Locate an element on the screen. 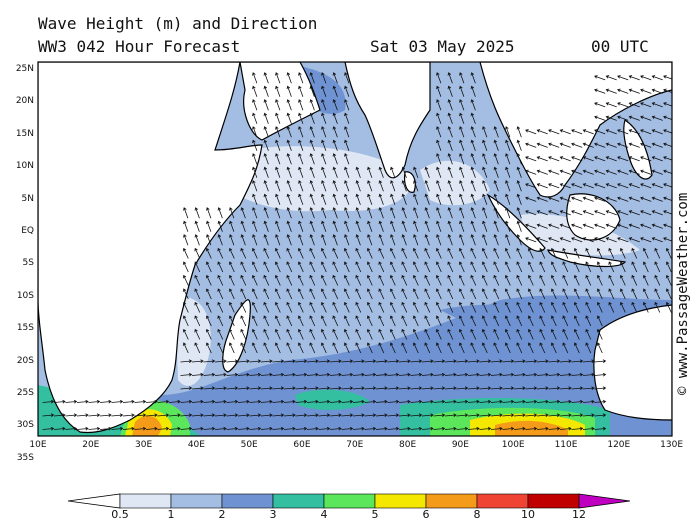 The width and height of the screenshot is (700, 525). borneo-land is located at coordinates (593, 217).